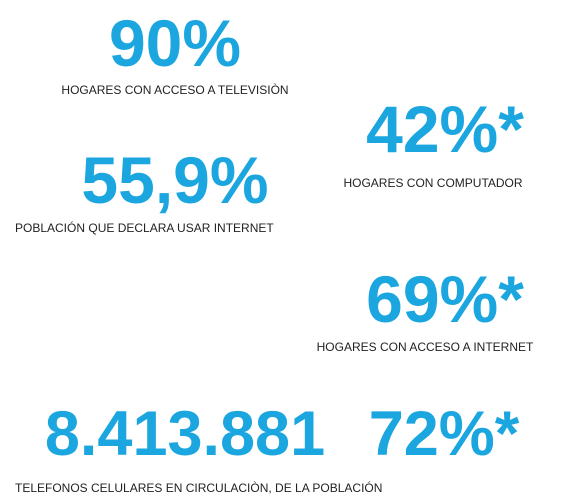 Image resolution: width=569 pixels, height=495 pixels. I want to click on stat-value: 90%, so click(175, 43).